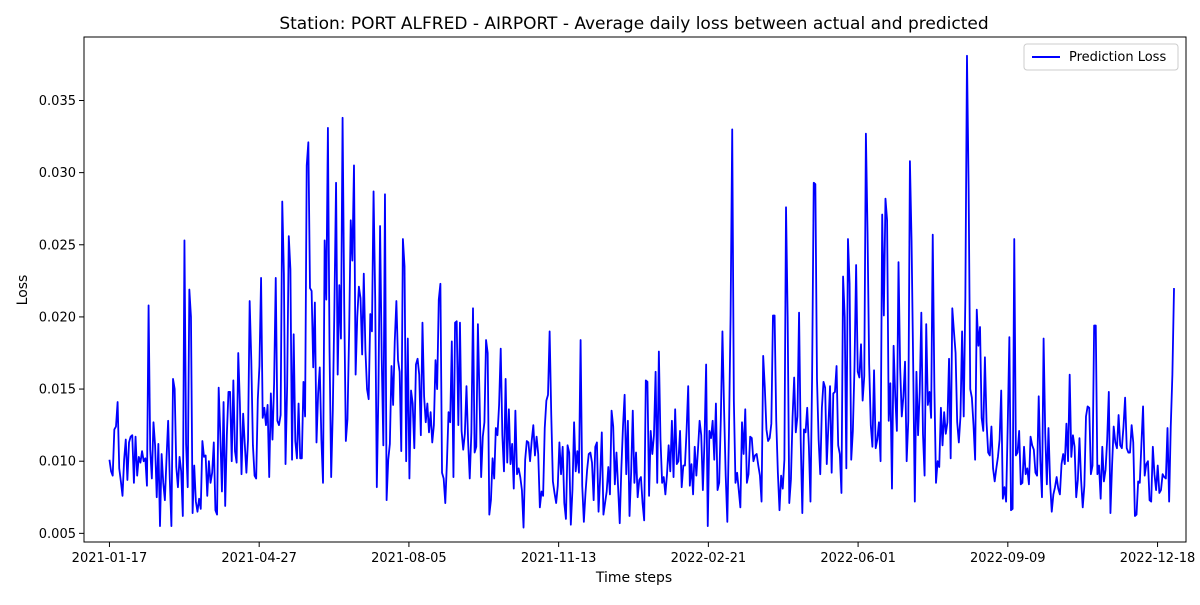 This screenshot has width=1200, height=605. Describe the element at coordinates (23, 290) in the screenshot. I see `y-axis-label: Loss` at that location.